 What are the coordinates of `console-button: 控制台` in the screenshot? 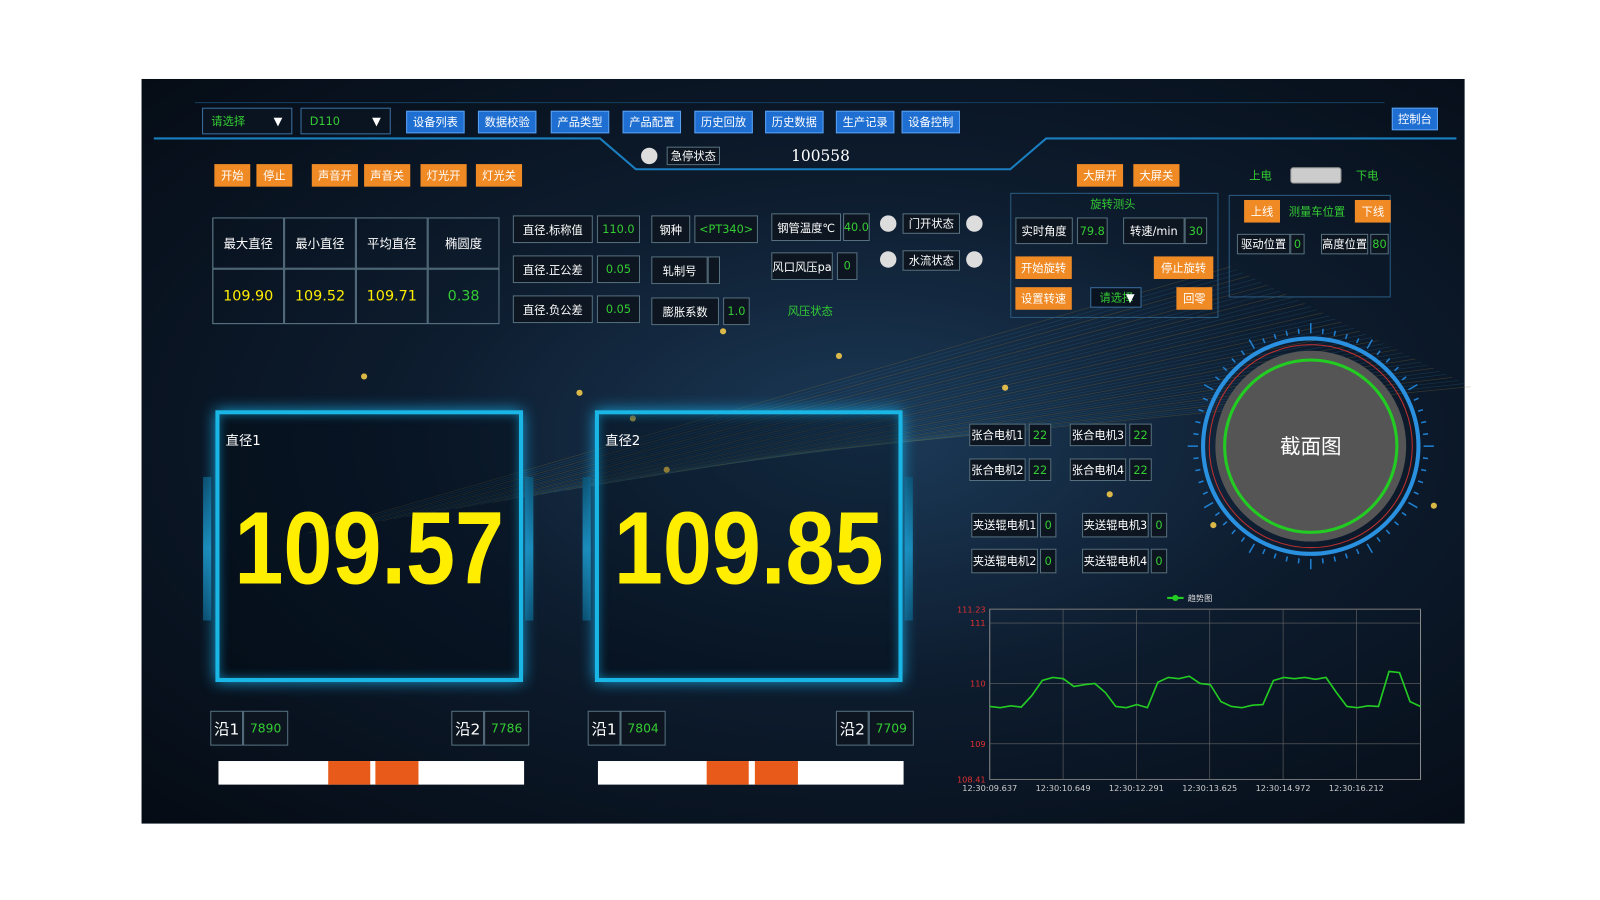 It's located at (1414, 119).